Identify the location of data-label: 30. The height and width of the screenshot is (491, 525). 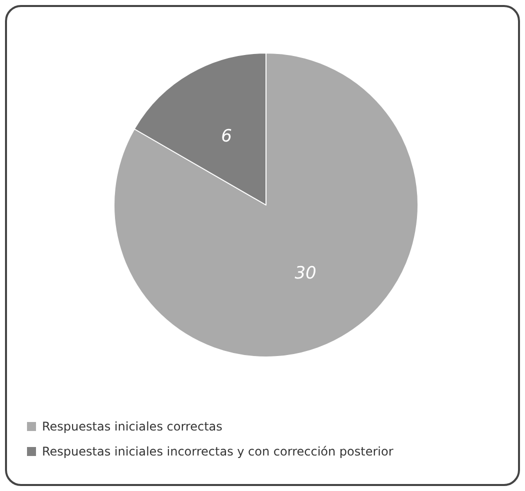
(305, 273).